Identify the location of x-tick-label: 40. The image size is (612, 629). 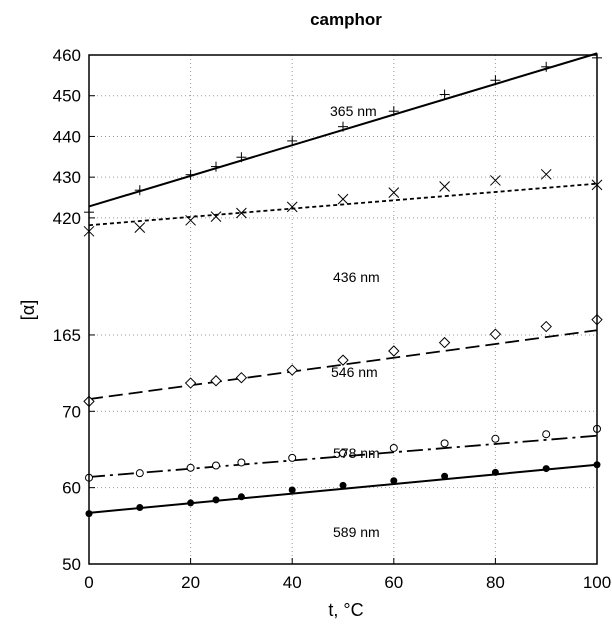
(292, 582).